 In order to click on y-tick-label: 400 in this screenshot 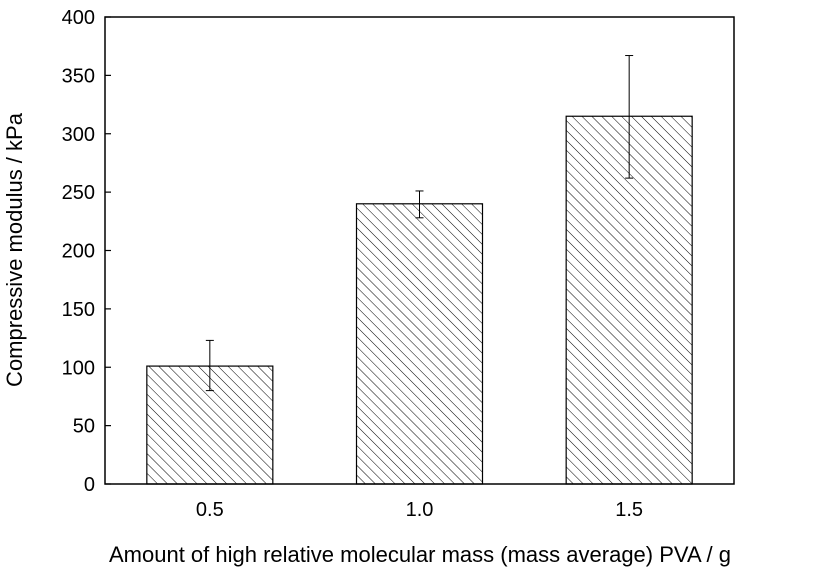, I will do `click(78, 18)`.